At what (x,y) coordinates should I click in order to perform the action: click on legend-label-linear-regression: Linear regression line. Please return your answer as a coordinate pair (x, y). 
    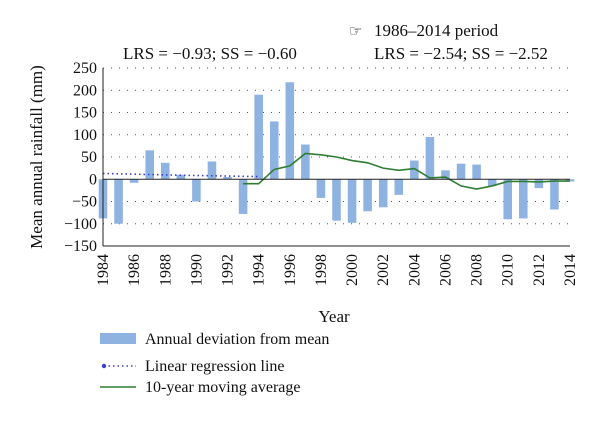
    Looking at the image, I should click on (215, 366).